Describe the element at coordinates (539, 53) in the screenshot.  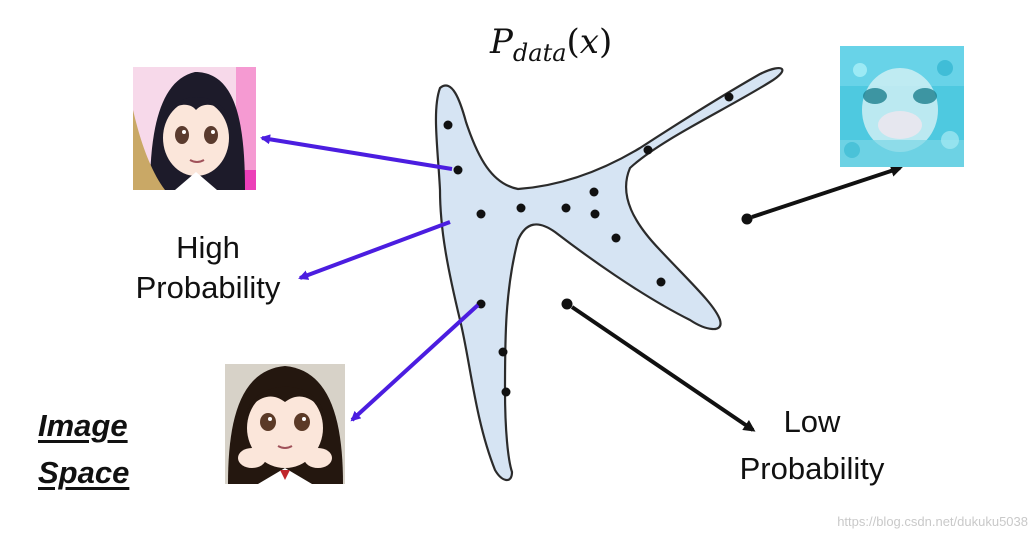
I see `formula-subscript: data` at that location.